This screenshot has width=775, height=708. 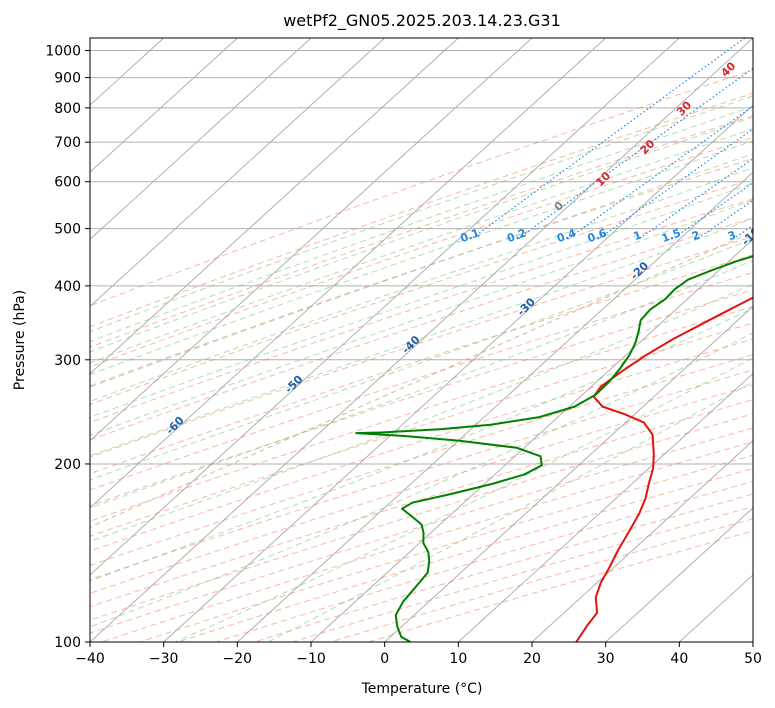 I want to click on y-tick-label: 900, so click(x=67, y=79).